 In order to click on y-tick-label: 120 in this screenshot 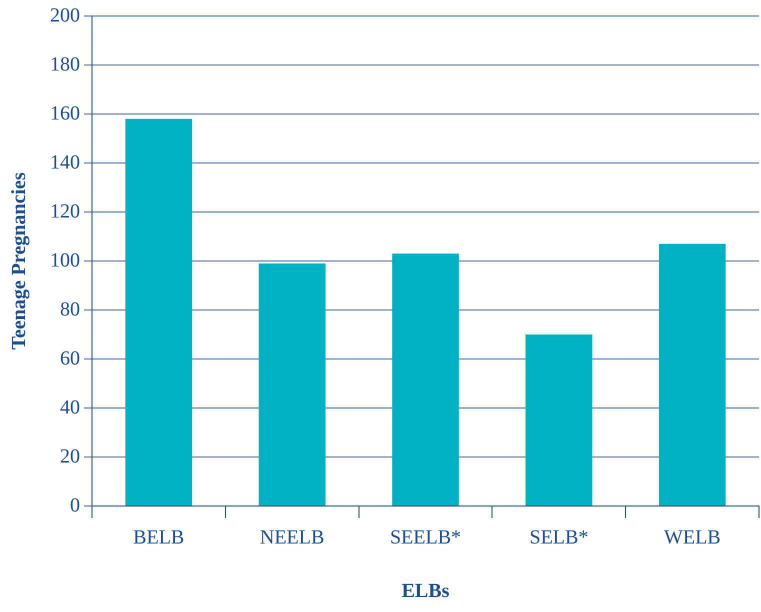, I will do `click(65, 211)`.